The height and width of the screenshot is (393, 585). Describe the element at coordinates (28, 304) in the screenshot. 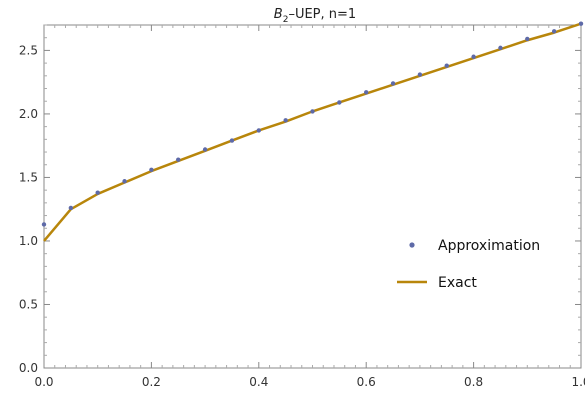

I see `y-tick-label: 0.5` at that location.